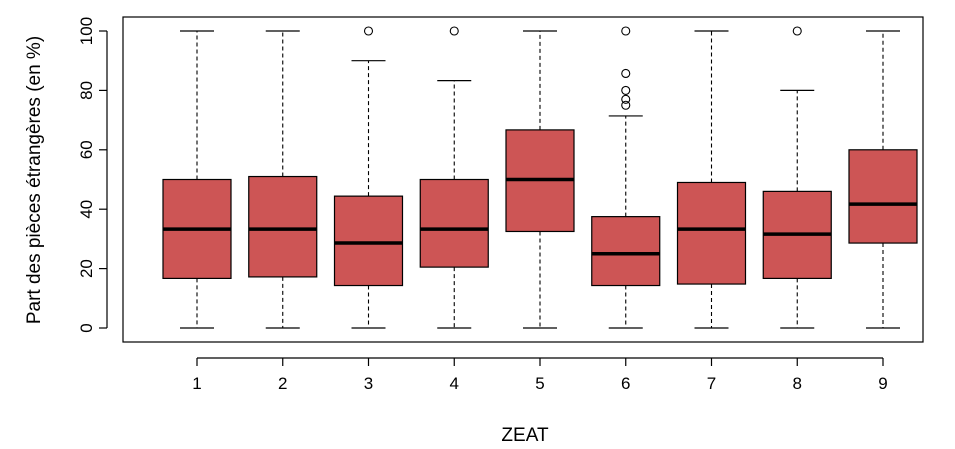 The height and width of the screenshot is (449, 955). Describe the element at coordinates (92, 175) in the screenshot. I see `y-axis: 0 20 40 60 80 100` at that location.